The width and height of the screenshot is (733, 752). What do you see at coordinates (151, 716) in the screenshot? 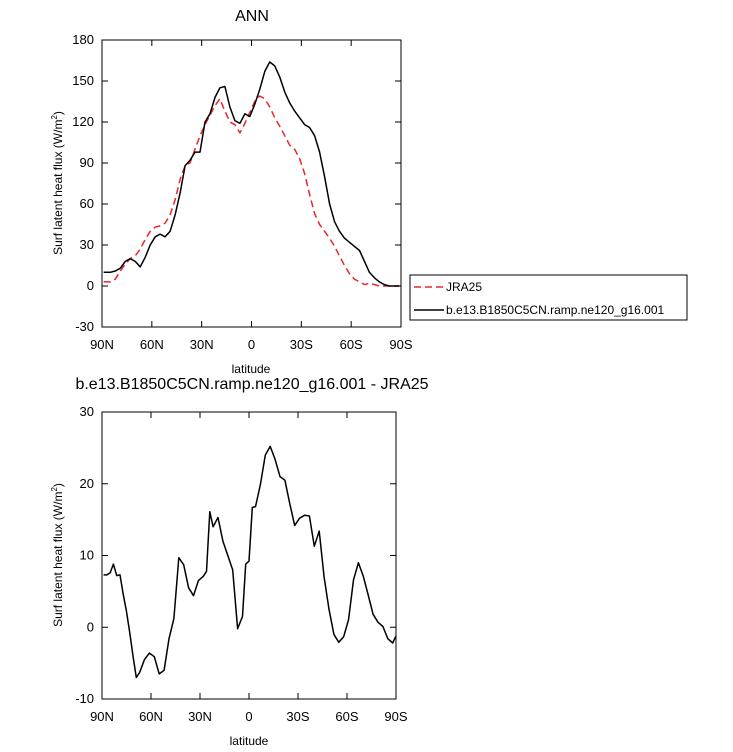
I see `bottom-x-tick-label: 60N` at bounding box center [151, 716].